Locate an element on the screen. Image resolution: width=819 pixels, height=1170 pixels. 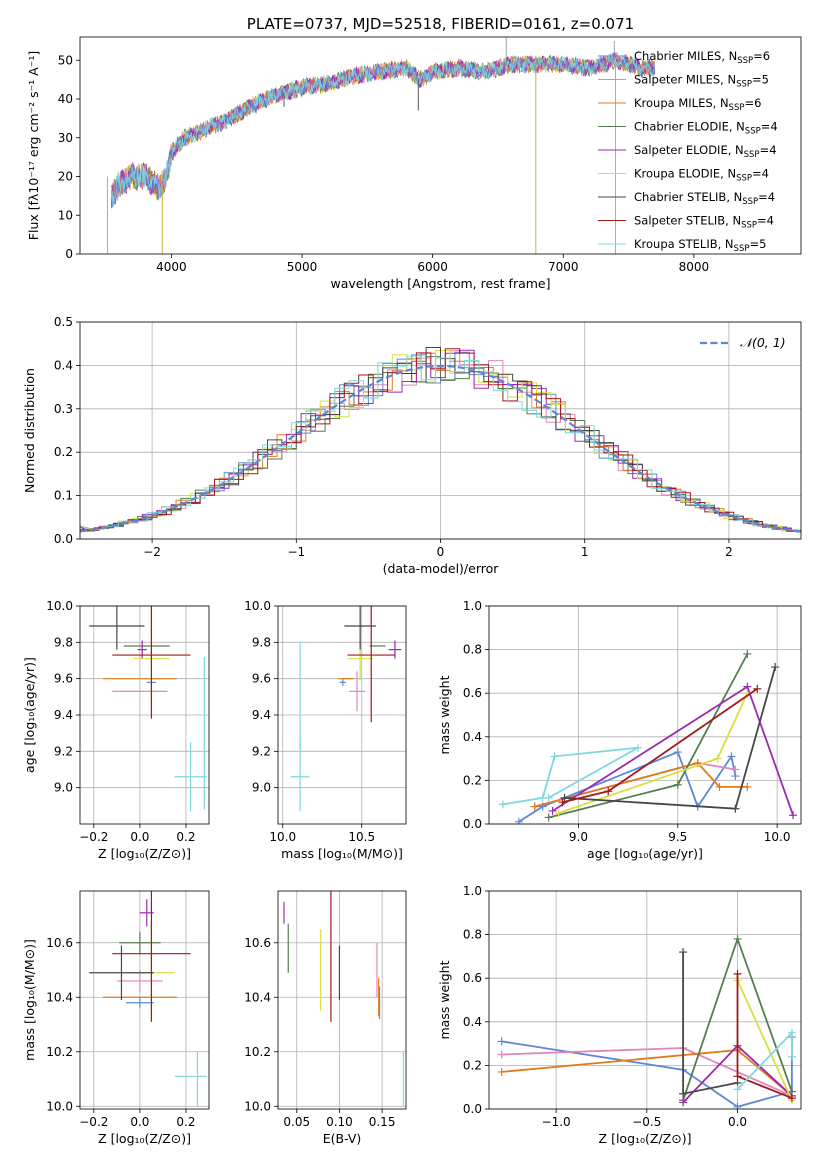
legend-entry: Salpeter ELODIE, NSSP=4 is located at coordinates (705, 151).